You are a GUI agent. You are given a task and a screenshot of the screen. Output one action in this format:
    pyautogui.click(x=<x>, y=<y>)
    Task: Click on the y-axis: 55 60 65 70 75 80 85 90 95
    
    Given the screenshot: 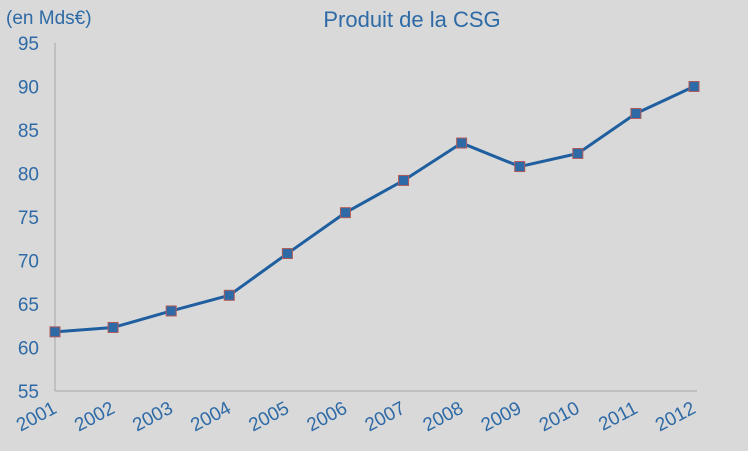 What is the action you would take?
    pyautogui.click(x=37, y=218)
    